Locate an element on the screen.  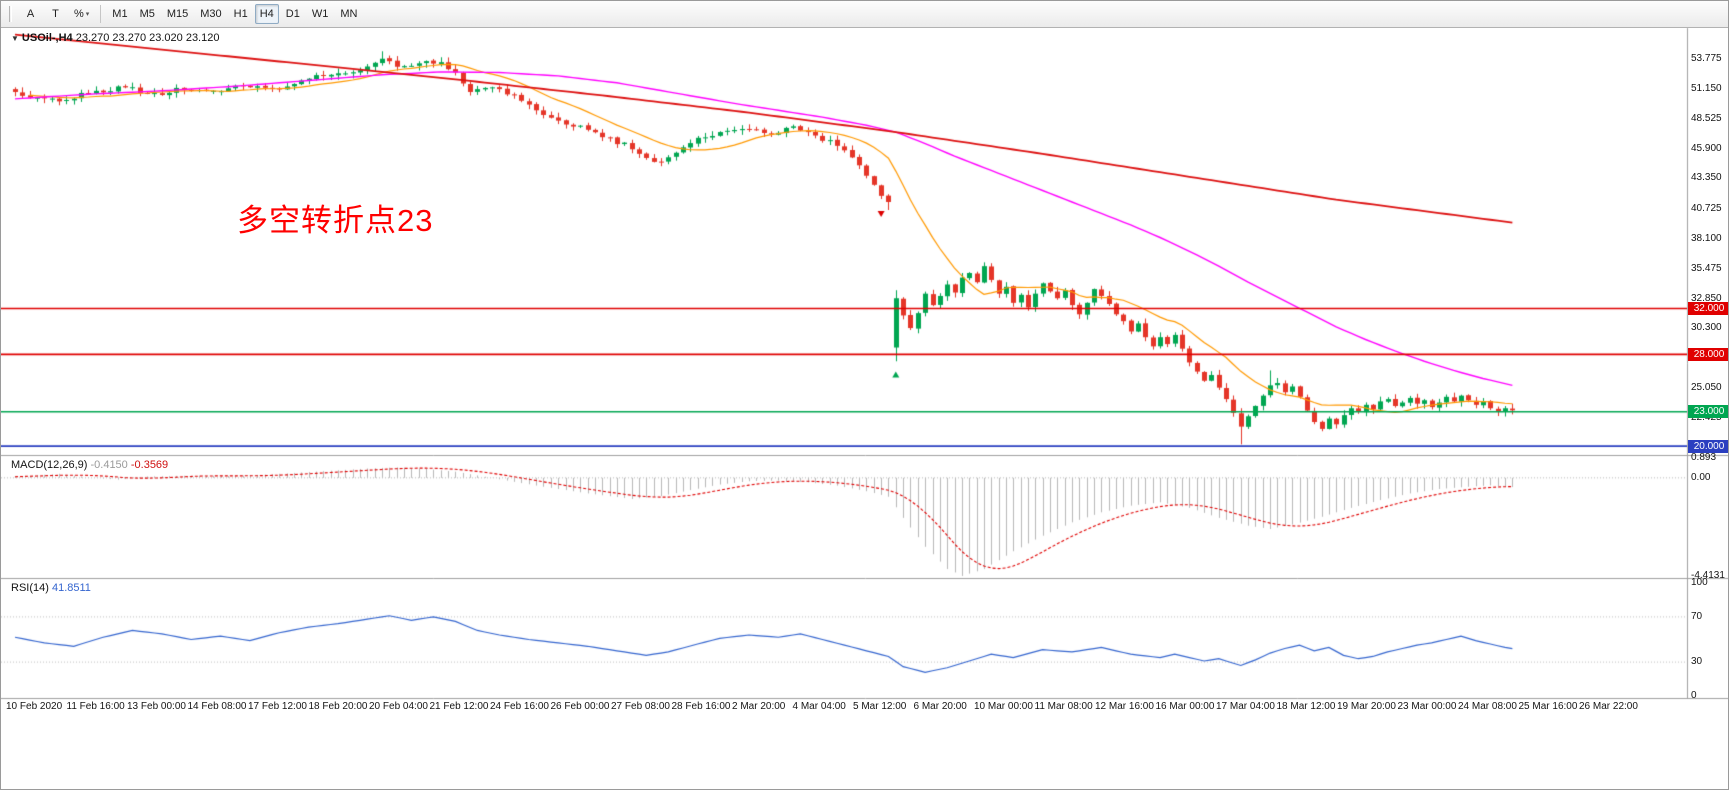
toolbar-drag-handle is located at coordinates (10, 14).